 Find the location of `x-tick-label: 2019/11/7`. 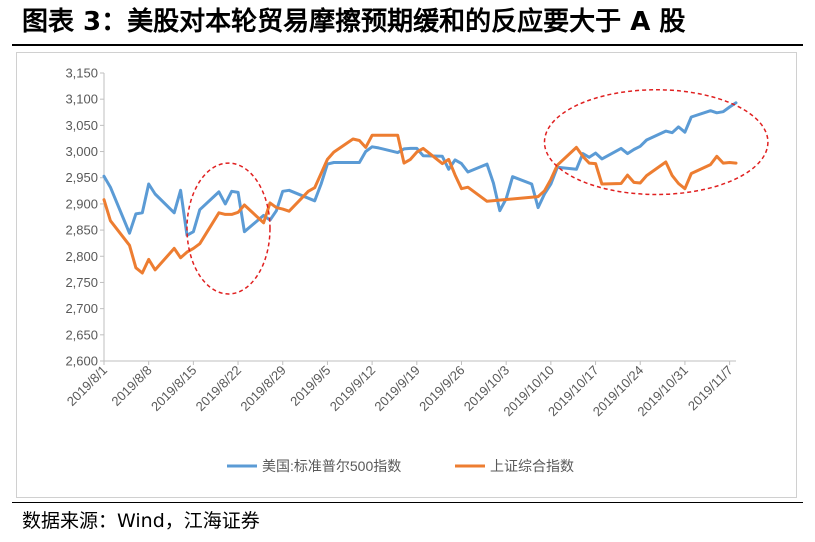

x-tick-label: 2019/11/7 is located at coordinates (710, 388).